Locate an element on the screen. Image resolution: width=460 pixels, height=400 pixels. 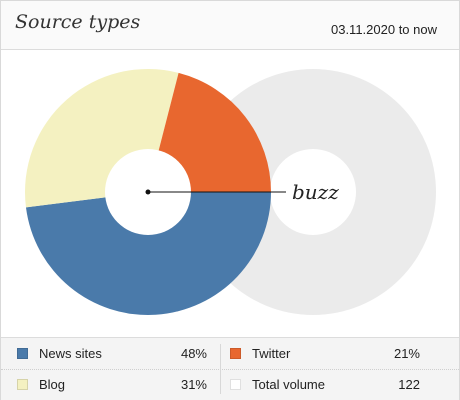
legend-value: 122 is located at coordinates (409, 384).